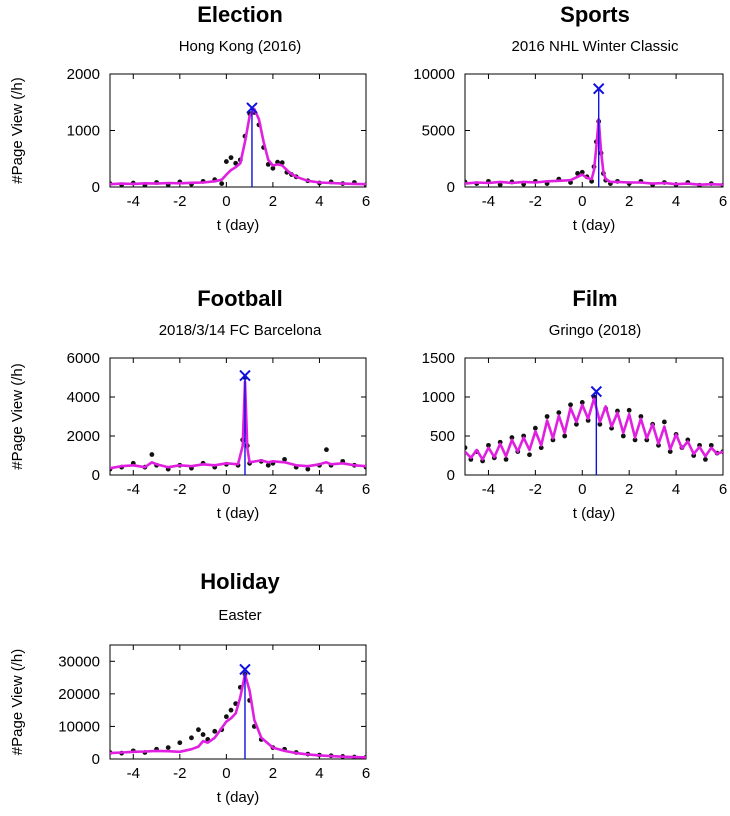 This screenshot has height=816, width=730. I want to click on y-tick-label: 1500, so click(438, 358).